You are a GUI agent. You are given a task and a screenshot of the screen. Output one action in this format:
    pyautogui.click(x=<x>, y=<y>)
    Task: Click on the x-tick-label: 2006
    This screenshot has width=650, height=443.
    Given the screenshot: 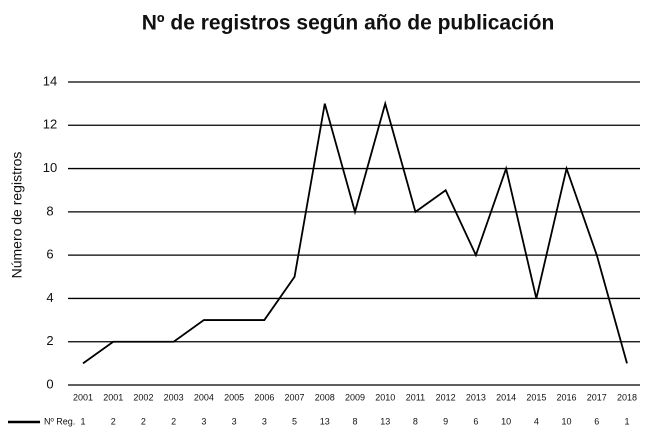 What is the action you would take?
    pyautogui.click(x=264, y=397)
    